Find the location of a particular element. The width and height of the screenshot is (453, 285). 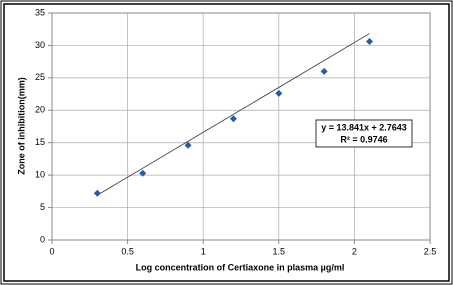

trendline-equation: y = 13.841x + 2.7643 is located at coordinates (364, 127).